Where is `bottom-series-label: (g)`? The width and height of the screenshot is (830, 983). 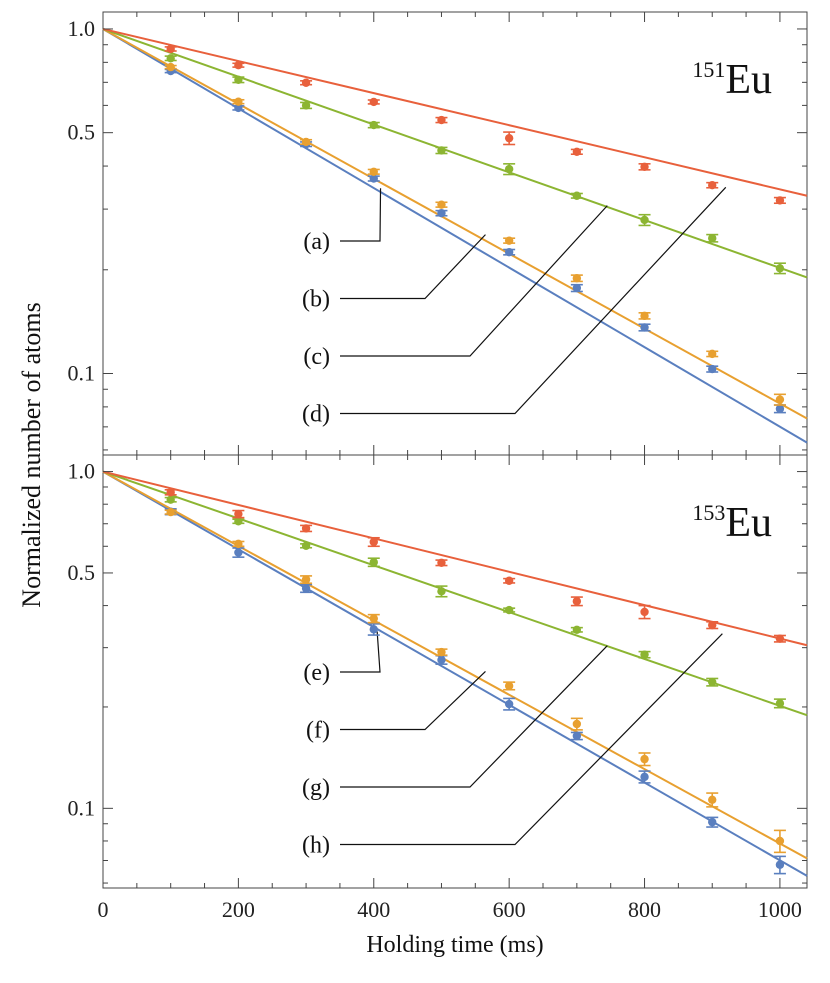
bottom-series-label: (g) is located at coordinates (316, 788).